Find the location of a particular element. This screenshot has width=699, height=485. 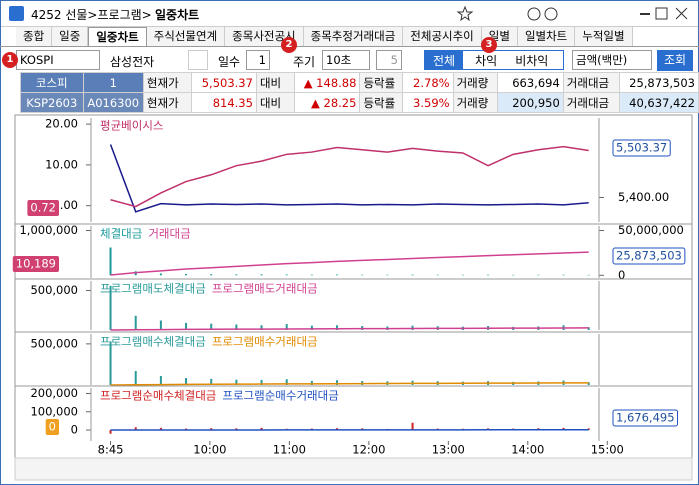

tab: 일중차트 is located at coordinates (117, 36).